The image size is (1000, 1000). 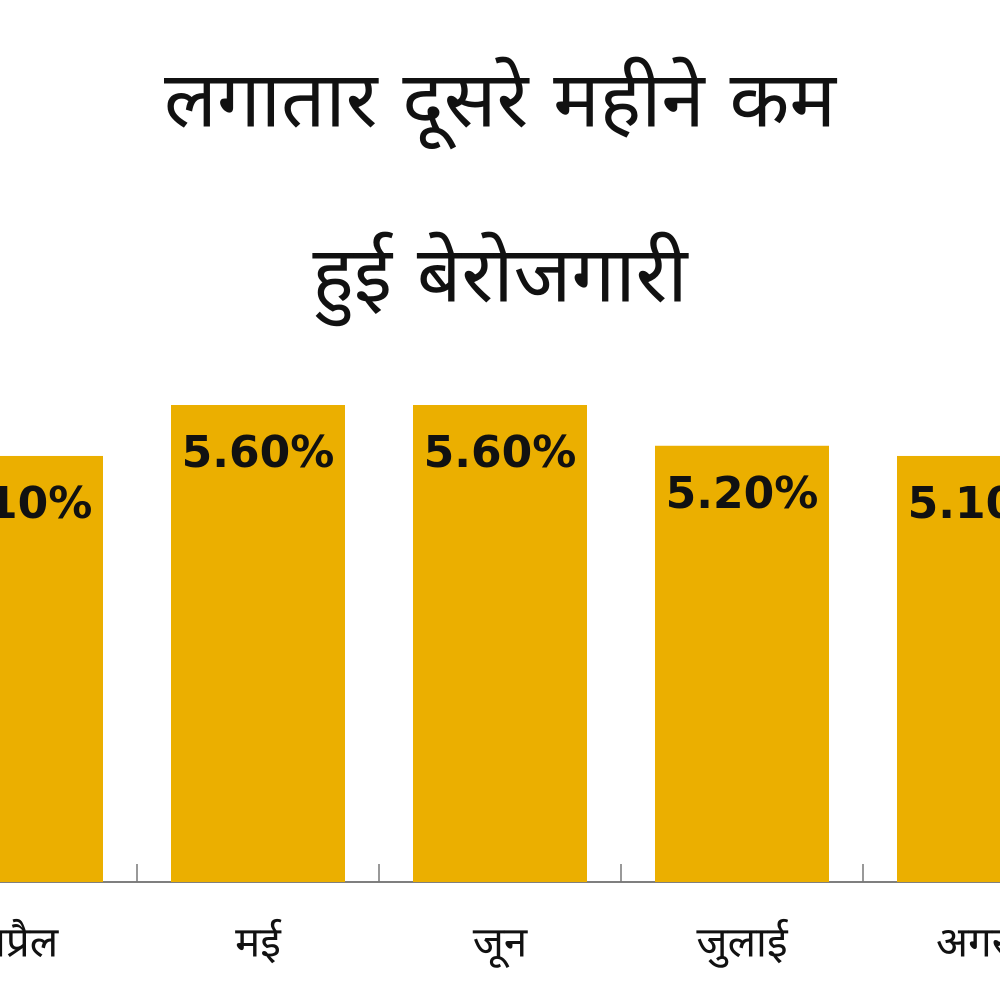 I want to click on x-tick-label: अप्रैल, so click(x=30, y=942).